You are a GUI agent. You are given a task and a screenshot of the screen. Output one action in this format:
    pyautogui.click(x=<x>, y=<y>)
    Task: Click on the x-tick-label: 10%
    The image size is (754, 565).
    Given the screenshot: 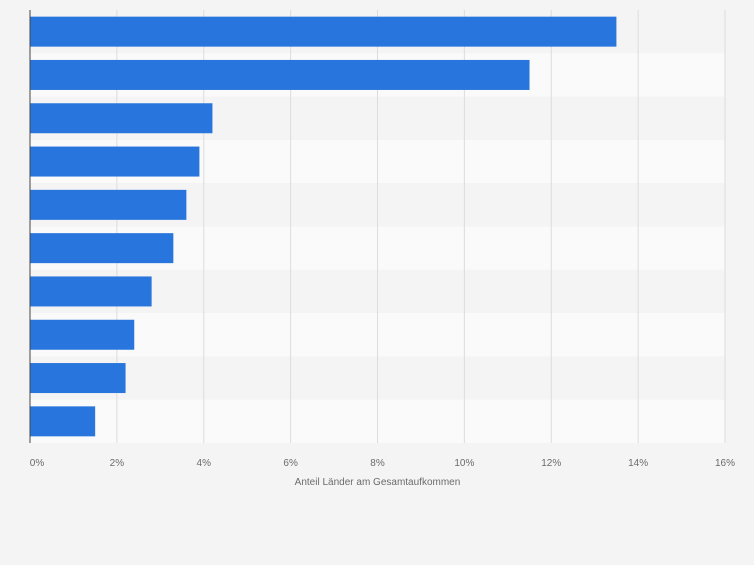 What is the action you would take?
    pyautogui.click(x=464, y=463)
    